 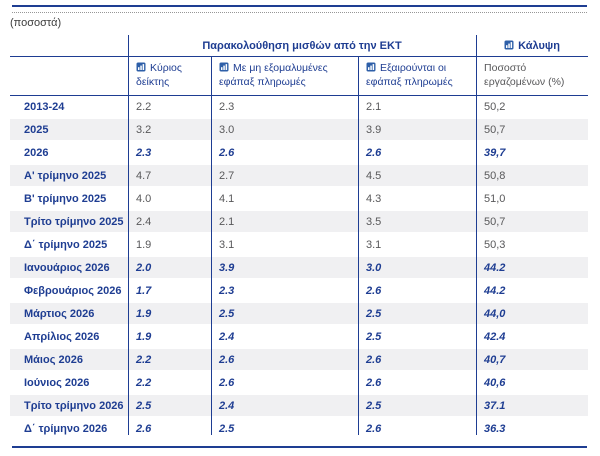 I want to click on group-header-row: Παρακολούθηση μισθών από την ΕΚΤ Κάλυψη, so click(x=299, y=46).